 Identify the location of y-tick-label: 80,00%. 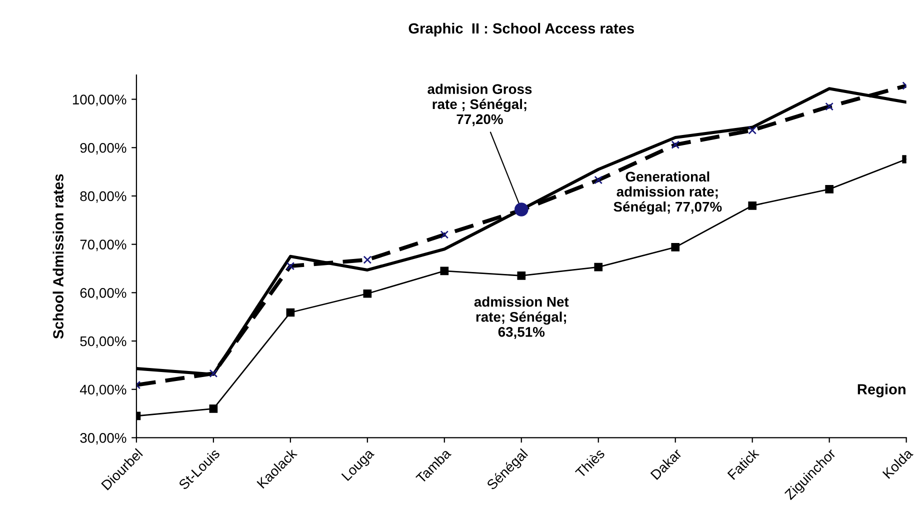
(103, 197).